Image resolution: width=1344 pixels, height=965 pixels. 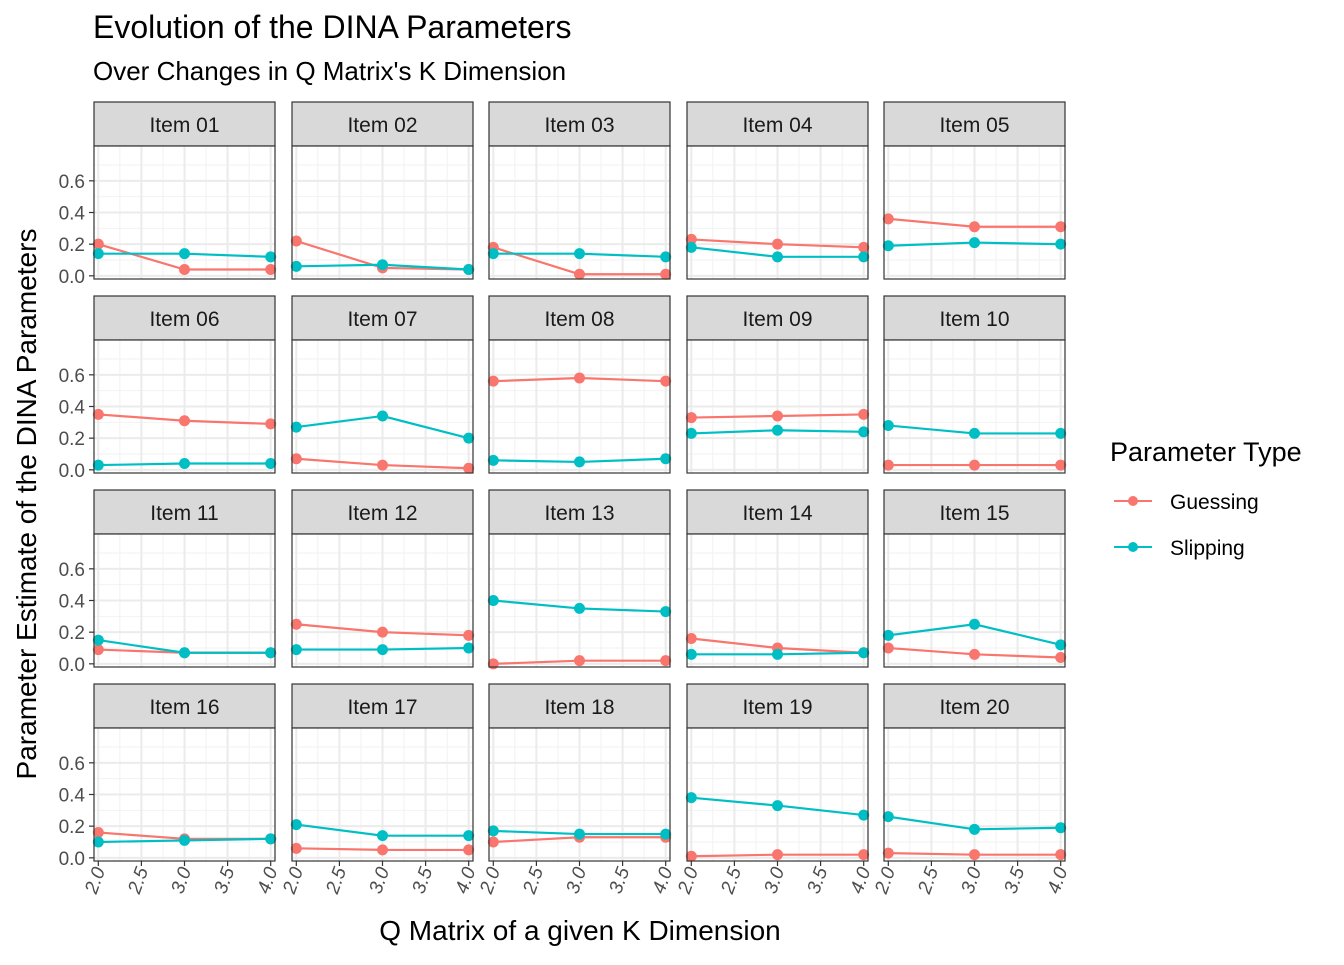 I want to click on facet-strip-label: Item 03, so click(x=579, y=125).